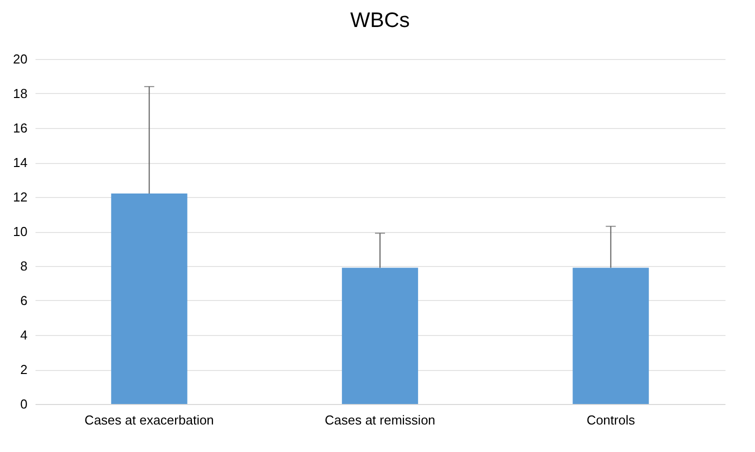  What do you see at coordinates (149, 420) in the screenshot?
I see `x-tick-label: Cases at exacerbation` at bounding box center [149, 420].